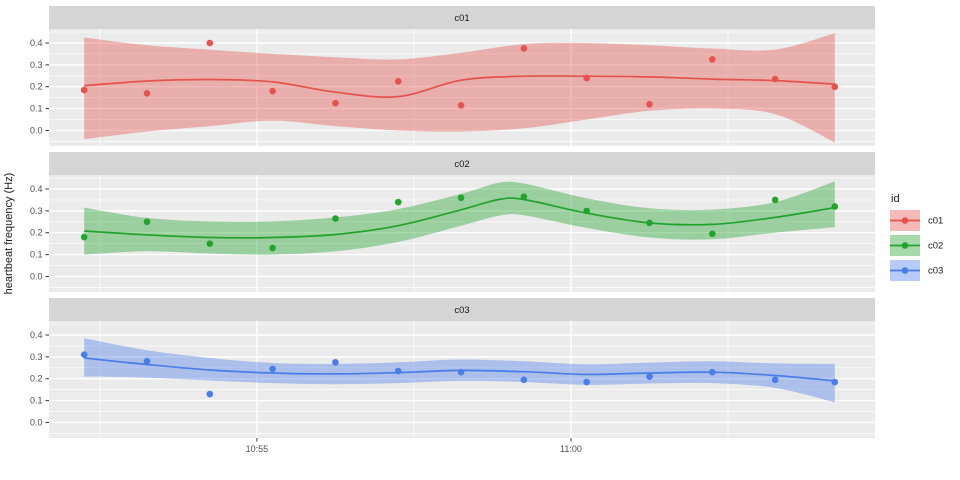 The width and height of the screenshot is (960, 480). What do you see at coordinates (257, 449) in the screenshot?
I see `x-axis-tick-label: 10:55` at bounding box center [257, 449].